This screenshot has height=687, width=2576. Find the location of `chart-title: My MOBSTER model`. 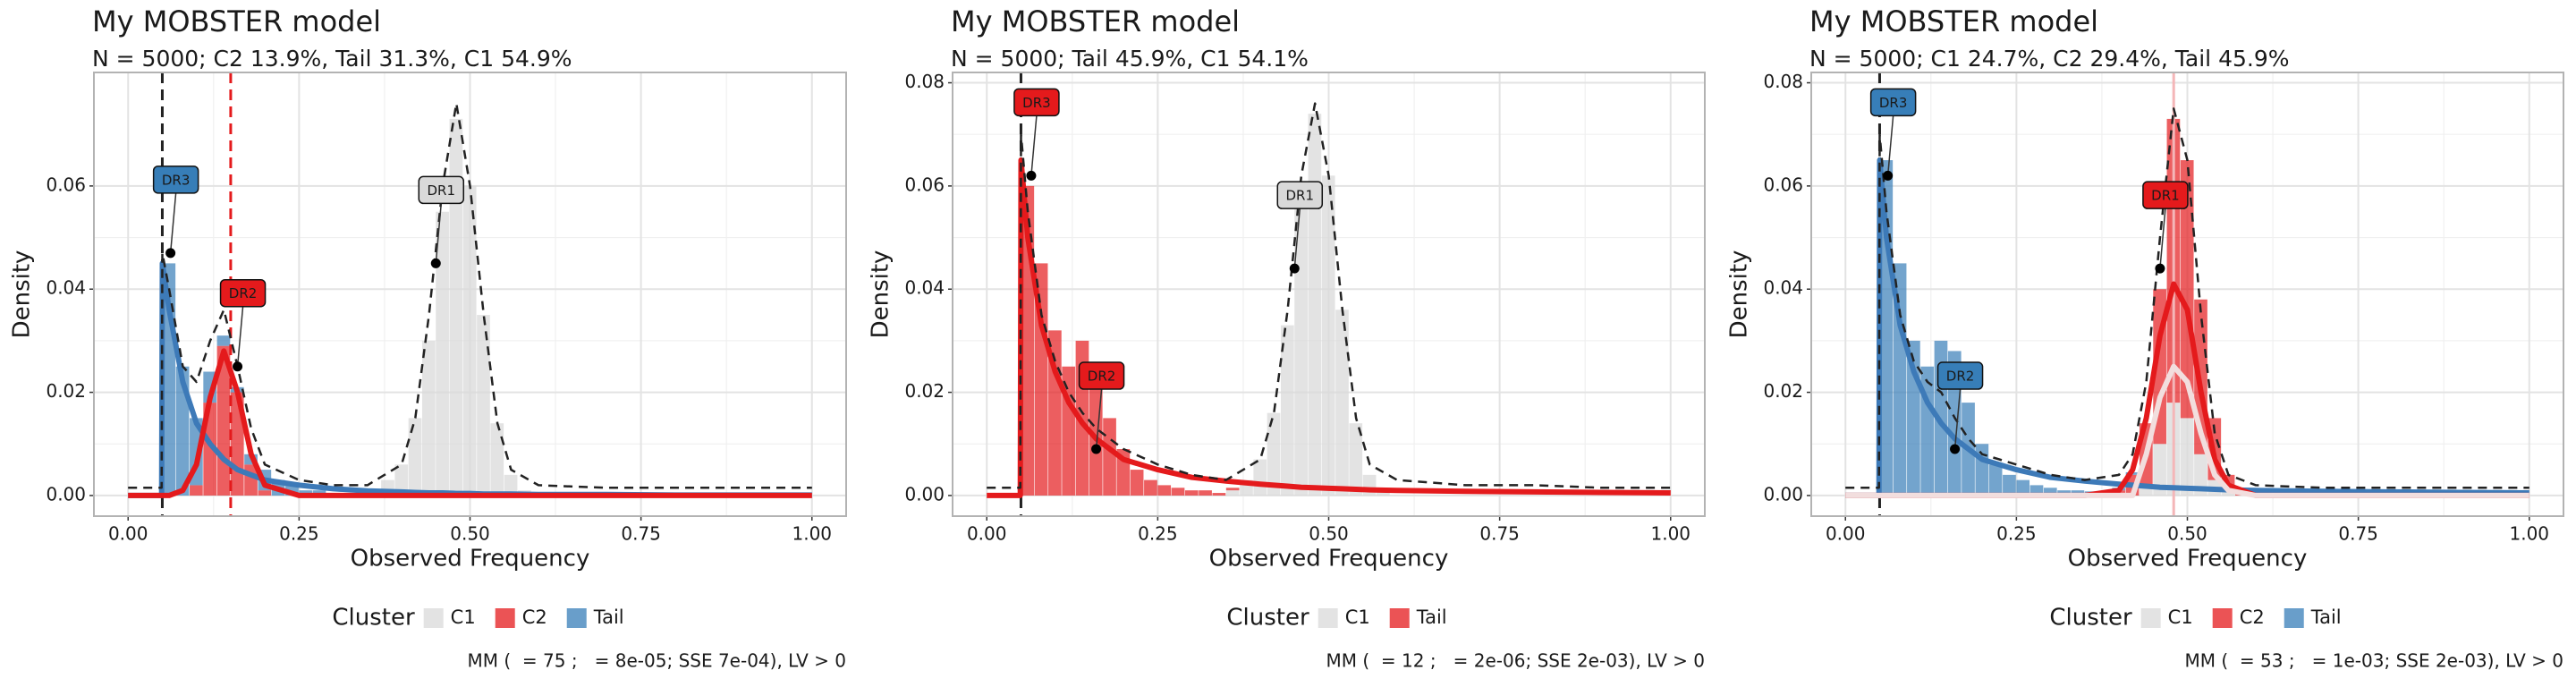

chart-title: My MOBSTER model is located at coordinates (236, 21).